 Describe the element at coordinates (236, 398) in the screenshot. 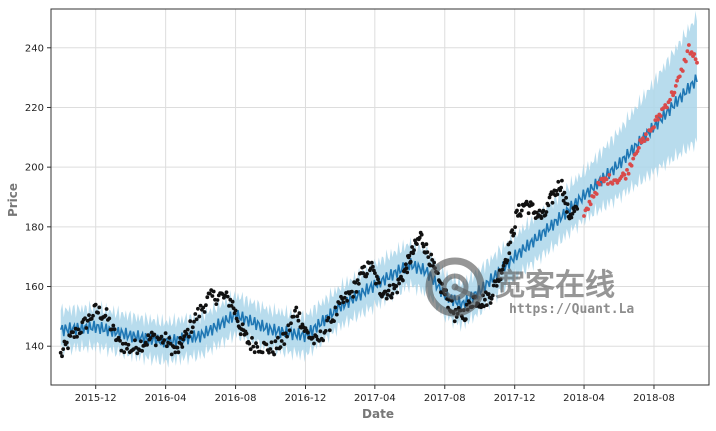

I see `x-tick-label: 2016-08` at that location.